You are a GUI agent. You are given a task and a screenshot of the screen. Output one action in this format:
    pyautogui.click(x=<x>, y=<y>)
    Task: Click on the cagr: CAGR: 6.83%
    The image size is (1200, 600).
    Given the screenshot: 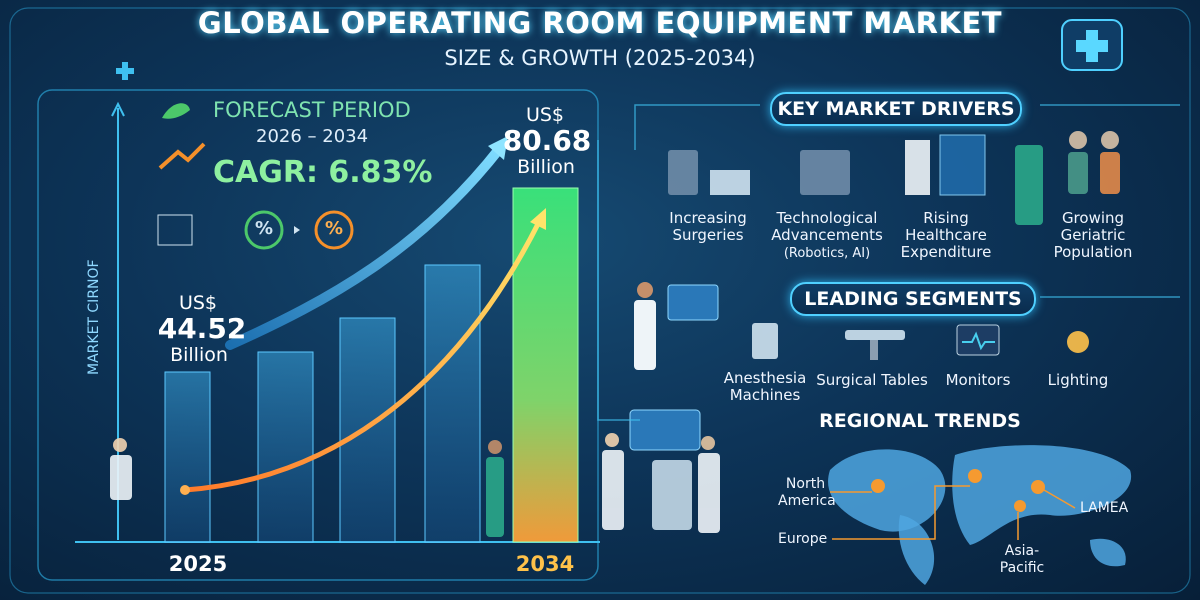 What is the action you would take?
    pyautogui.click(x=323, y=172)
    